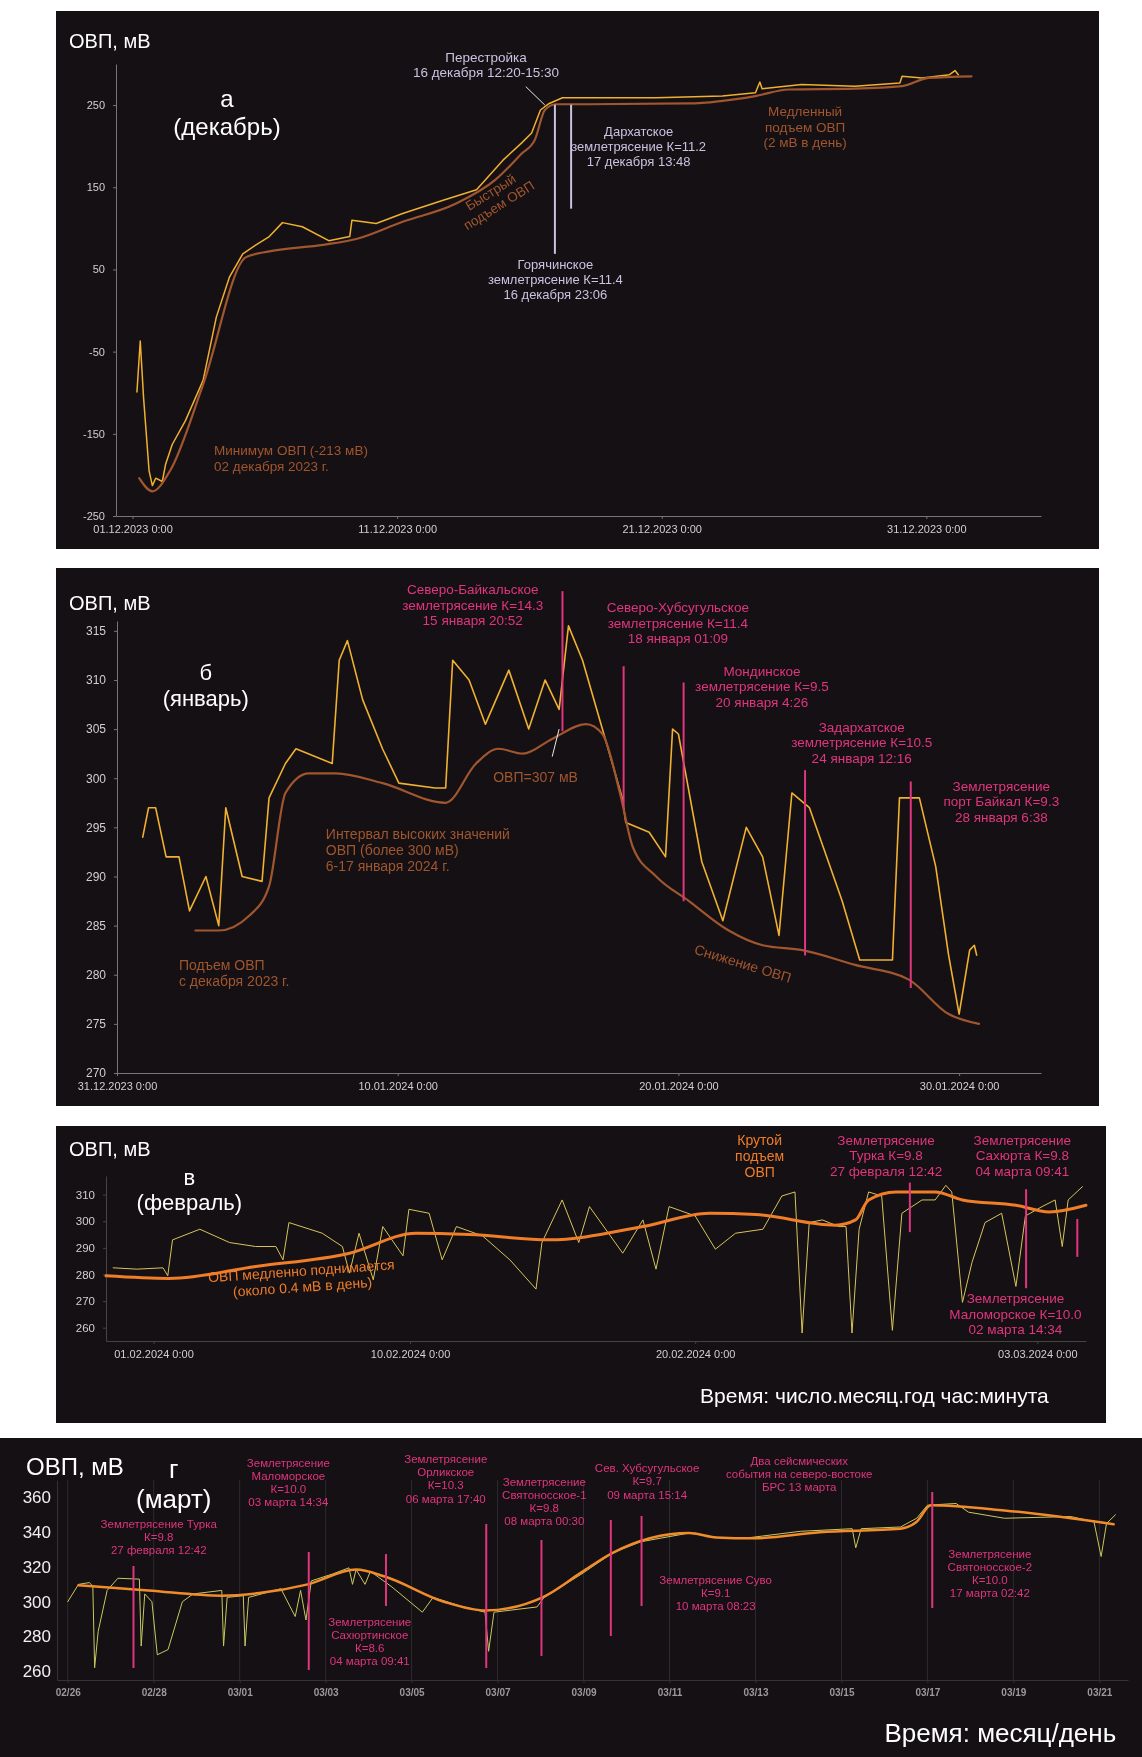 This screenshot has width=1142, height=1757. What do you see at coordinates (174, 1484) in the screenshot?
I see `chart-title: г (март)` at bounding box center [174, 1484].